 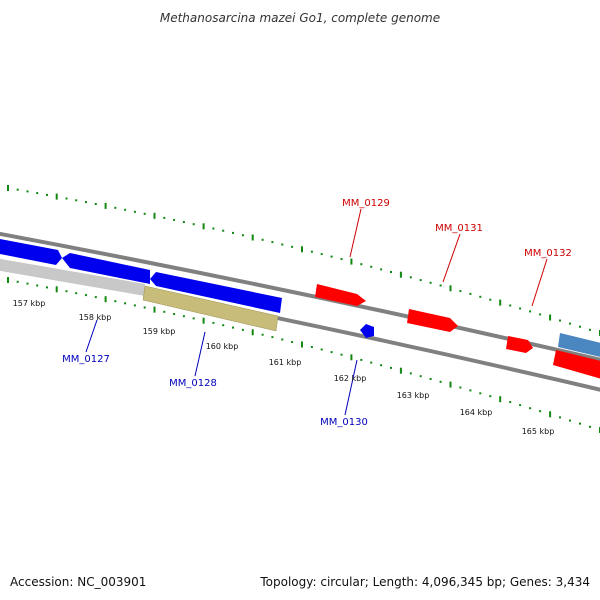 What do you see at coordinates (476, 412) in the screenshot?
I see `scale-label-164: 164 kbp` at bounding box center [476, 412].